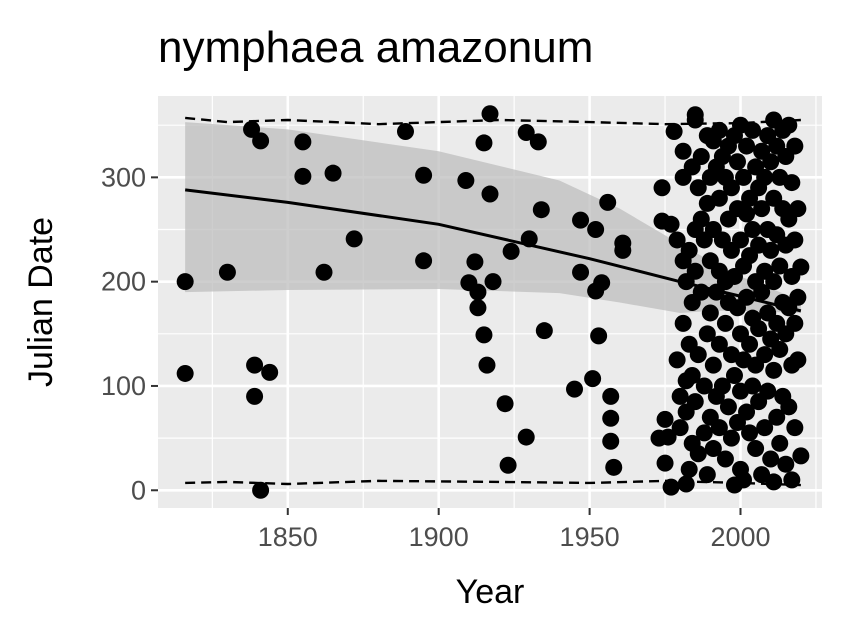 The image size is (844, 636). Describe the element at coordinates (123, 177) in the screenshot. I see `y-tick-label: 300` at that location.